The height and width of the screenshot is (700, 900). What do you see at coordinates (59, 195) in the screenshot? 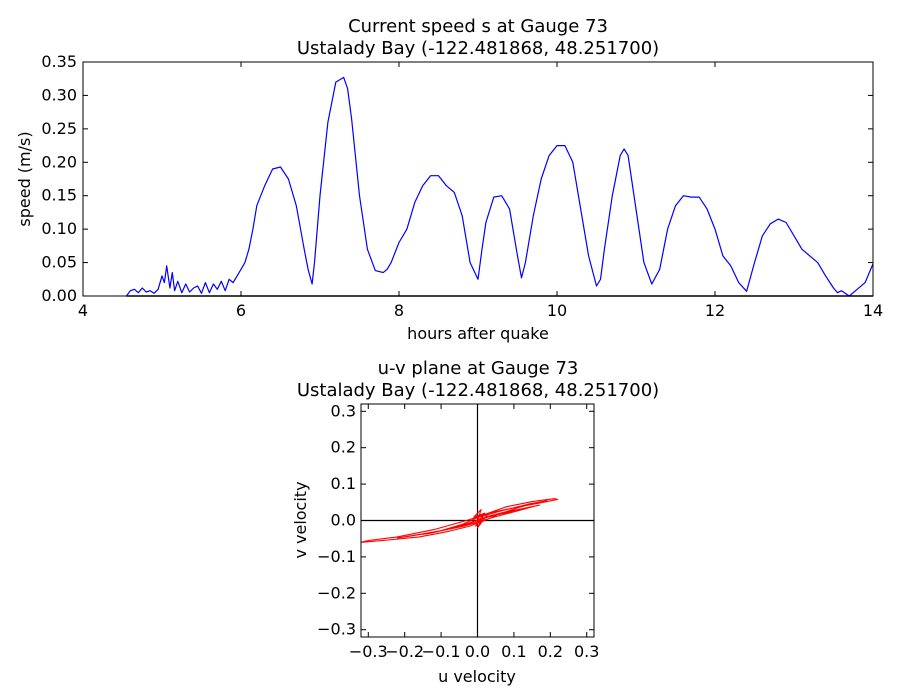
I see `speed-y-tick-label: 0.15` at bounding box center [59, 195].